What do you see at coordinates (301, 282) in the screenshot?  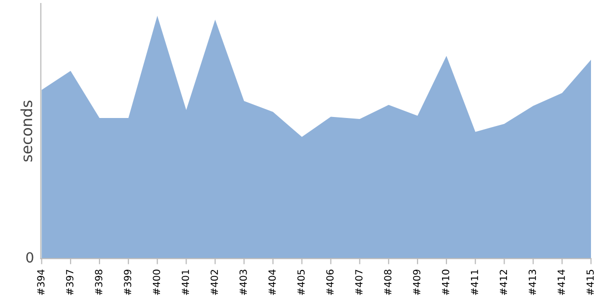 I see `x-tick-label: #405` at bounding box center [301, 282].